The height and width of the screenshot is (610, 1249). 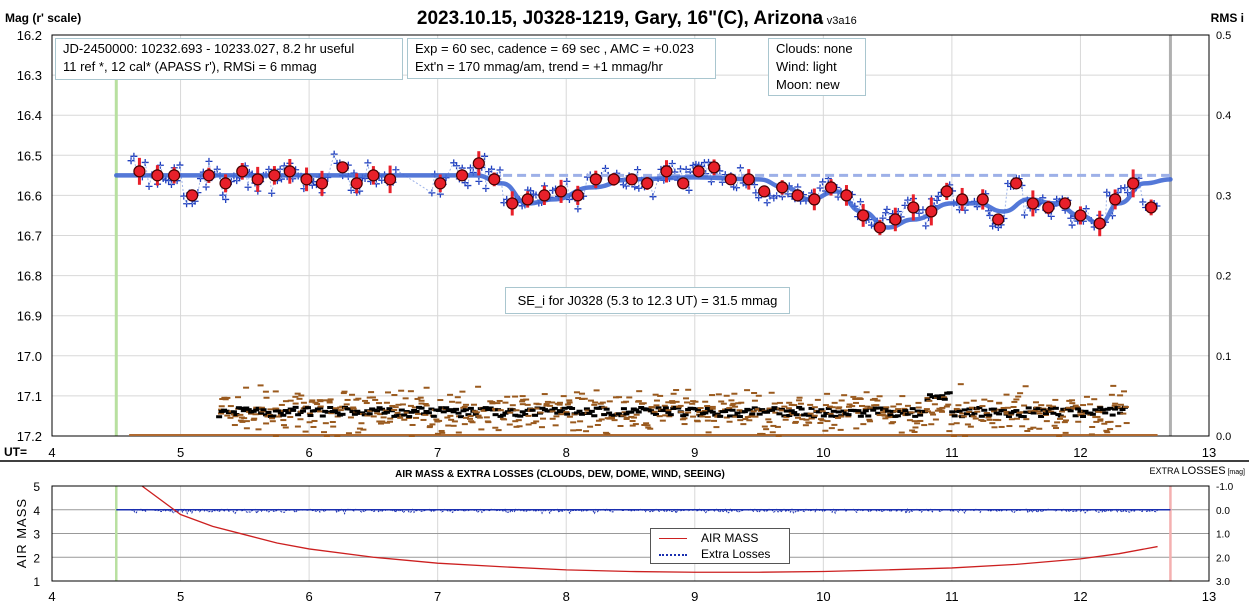 What do you see at coordinates (36, 535) in the screenshot?
I see `y-tick-label: 3` at bounding box center [36, 535].